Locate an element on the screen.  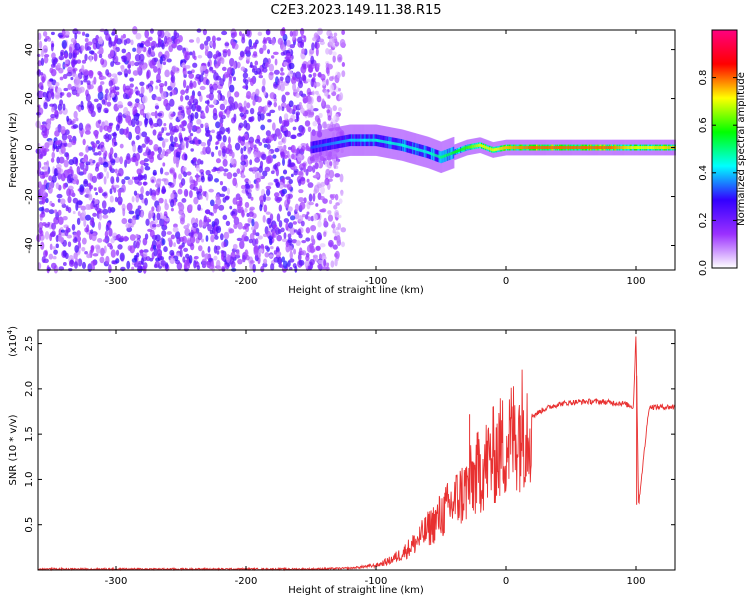
x-tick-label: 100 is located at coordinates (635, 281).